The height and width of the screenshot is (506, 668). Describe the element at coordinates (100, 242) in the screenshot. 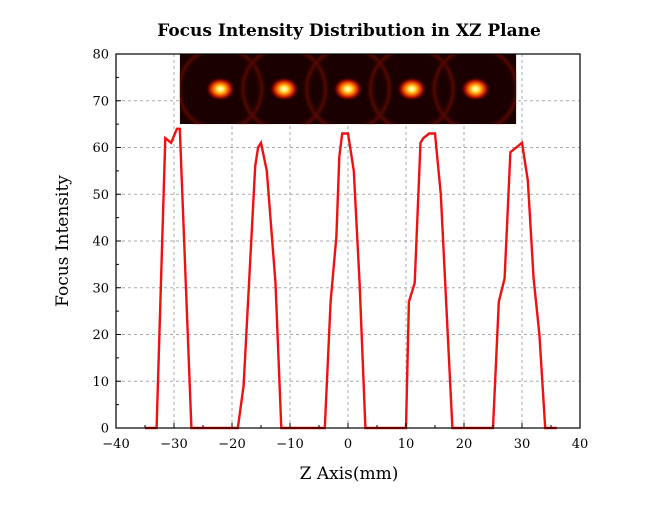

I see `y-tick-label: 40` at that location.